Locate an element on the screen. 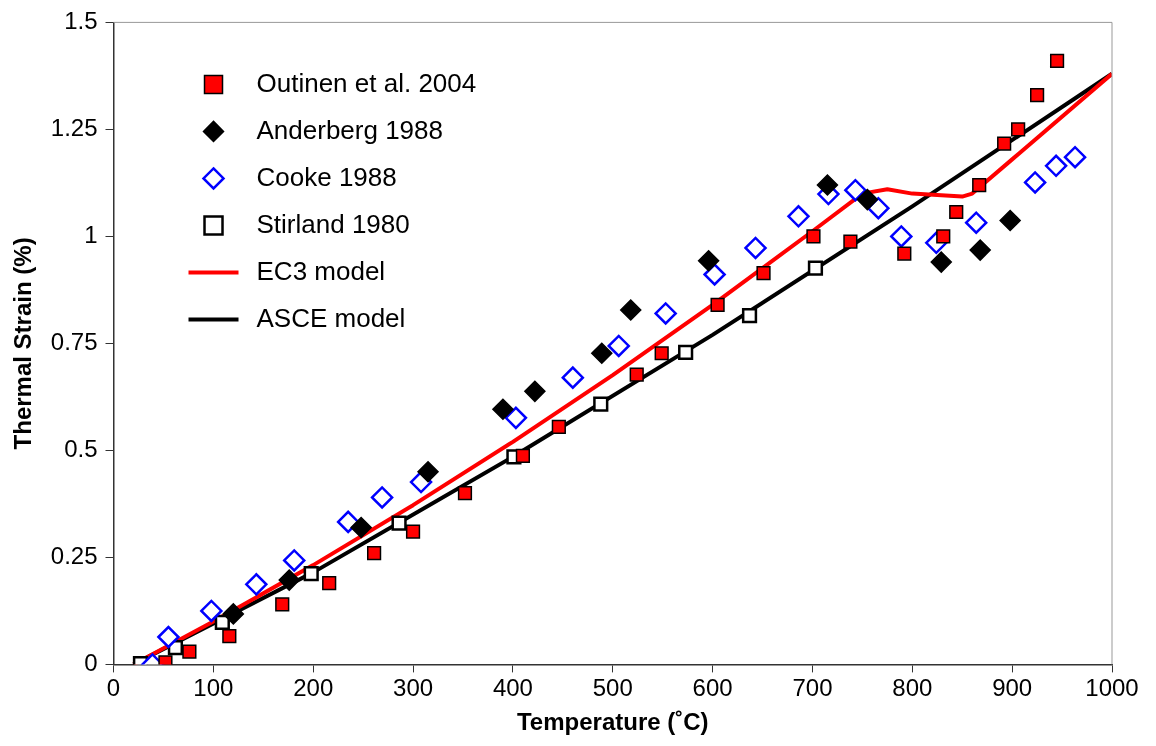 This screenshot has height=746, width=1156. x-tick-label: 100 is located at coordinates (213, 688).